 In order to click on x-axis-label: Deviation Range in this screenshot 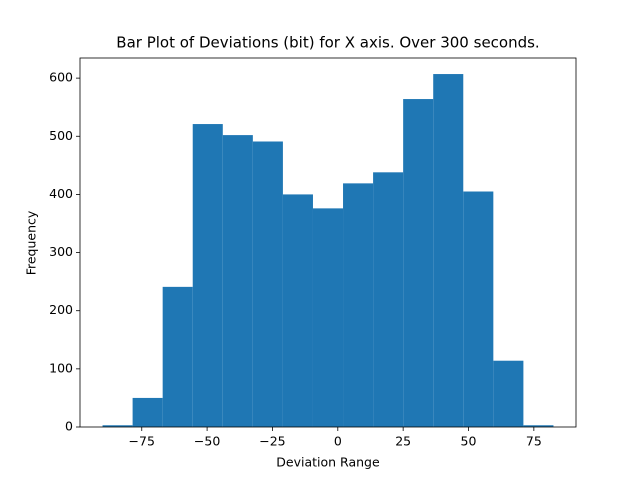, I will do `click(328, 462)`.